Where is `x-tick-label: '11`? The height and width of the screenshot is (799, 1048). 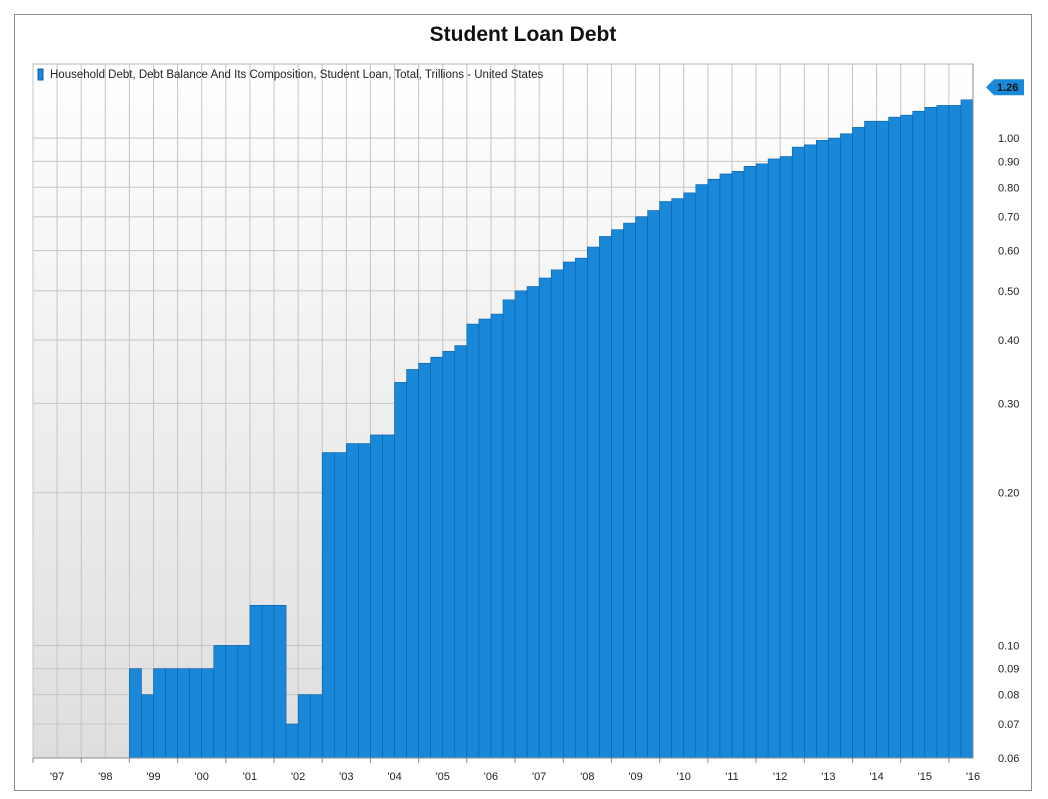 x-tick-label: '11 is located at coordinates (732, 777).